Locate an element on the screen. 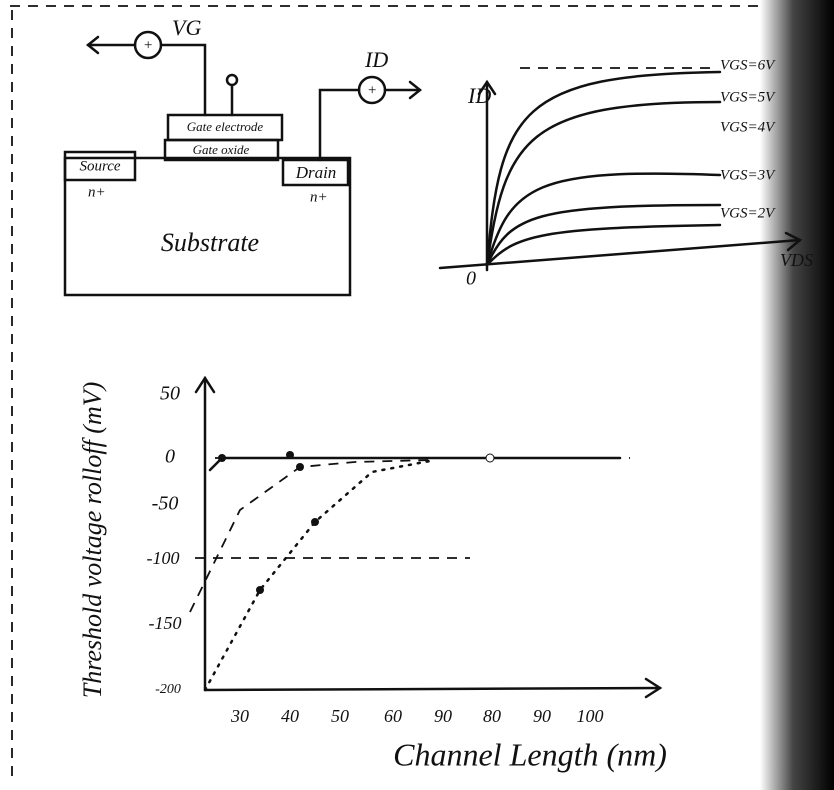  y-tick-label: 50 is located at coordinates (170, 394).